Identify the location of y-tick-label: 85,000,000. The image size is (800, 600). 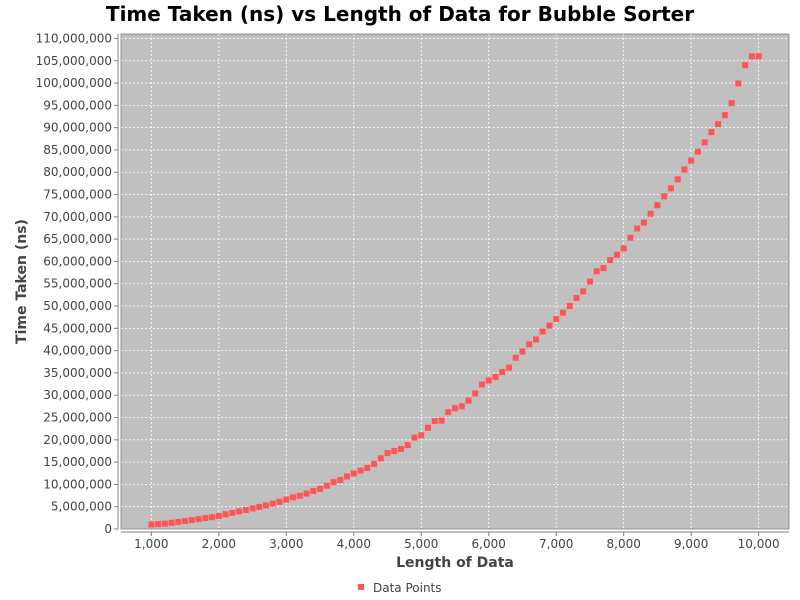
(77, 150).